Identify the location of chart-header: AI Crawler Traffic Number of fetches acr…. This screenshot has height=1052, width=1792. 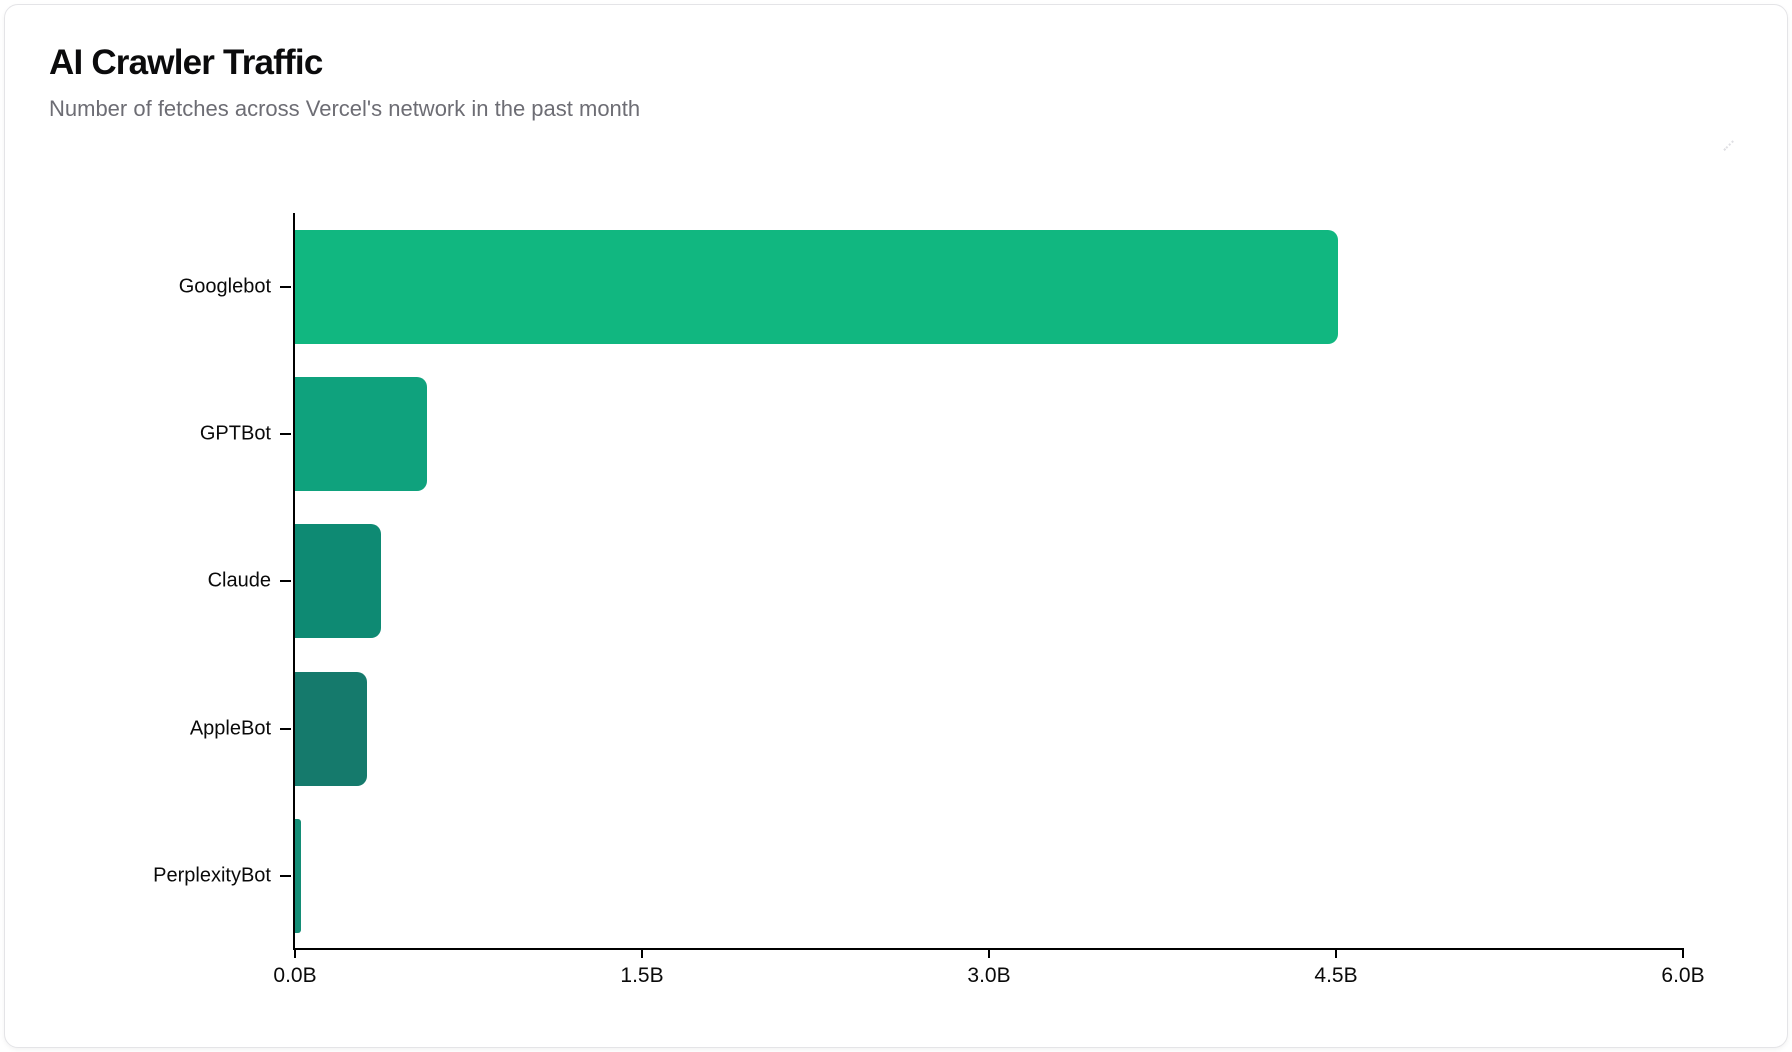
(344, 82).